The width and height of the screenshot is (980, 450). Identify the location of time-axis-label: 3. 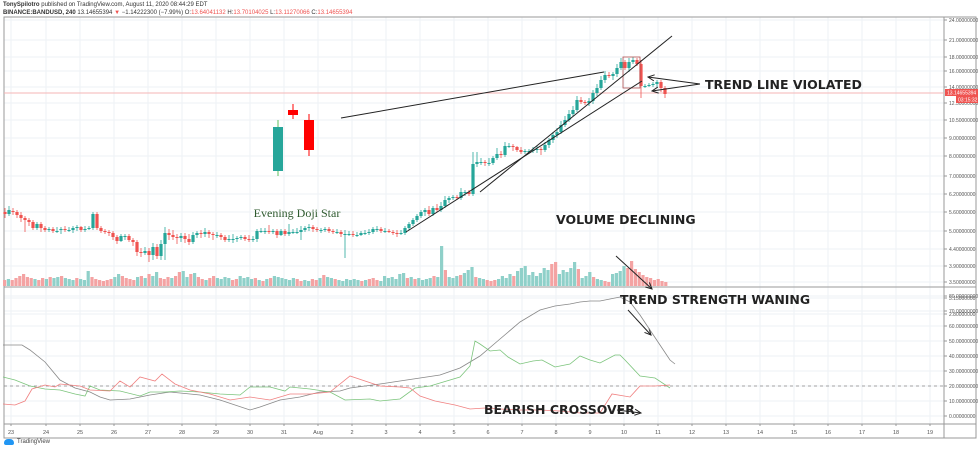
(385, 433).